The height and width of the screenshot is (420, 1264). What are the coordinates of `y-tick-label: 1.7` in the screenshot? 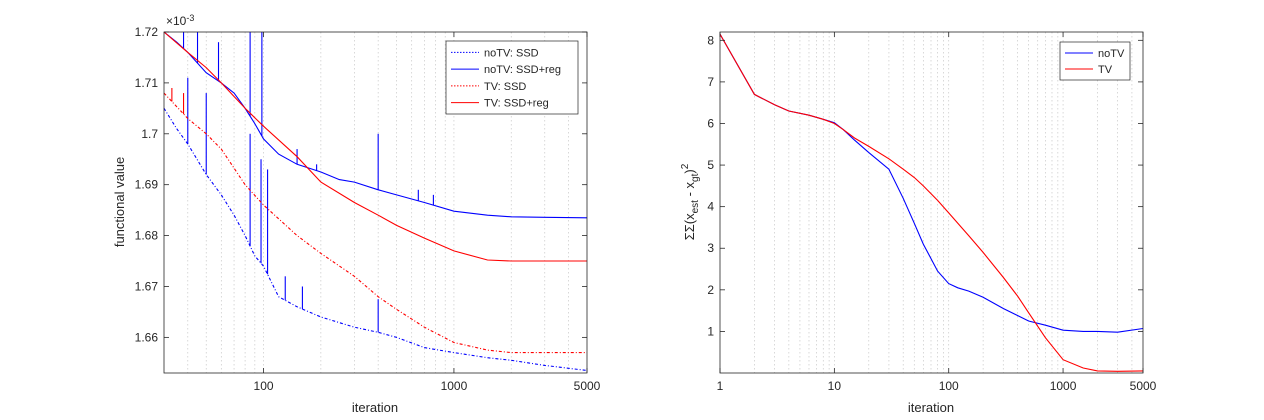 It's located at (149, 134).